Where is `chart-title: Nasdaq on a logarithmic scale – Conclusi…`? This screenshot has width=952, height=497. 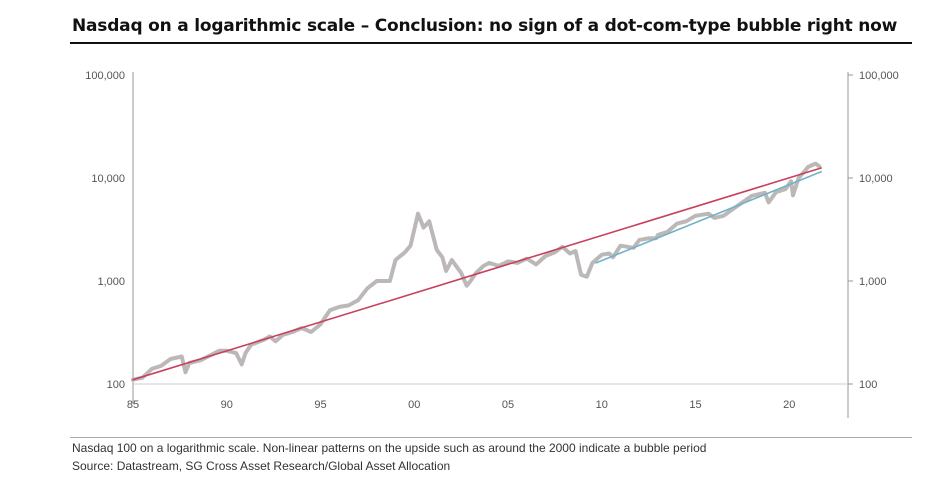 chart-title: Nasdaq on a logarithmic scale – Conclusi… is located at coordinates (485, 26).